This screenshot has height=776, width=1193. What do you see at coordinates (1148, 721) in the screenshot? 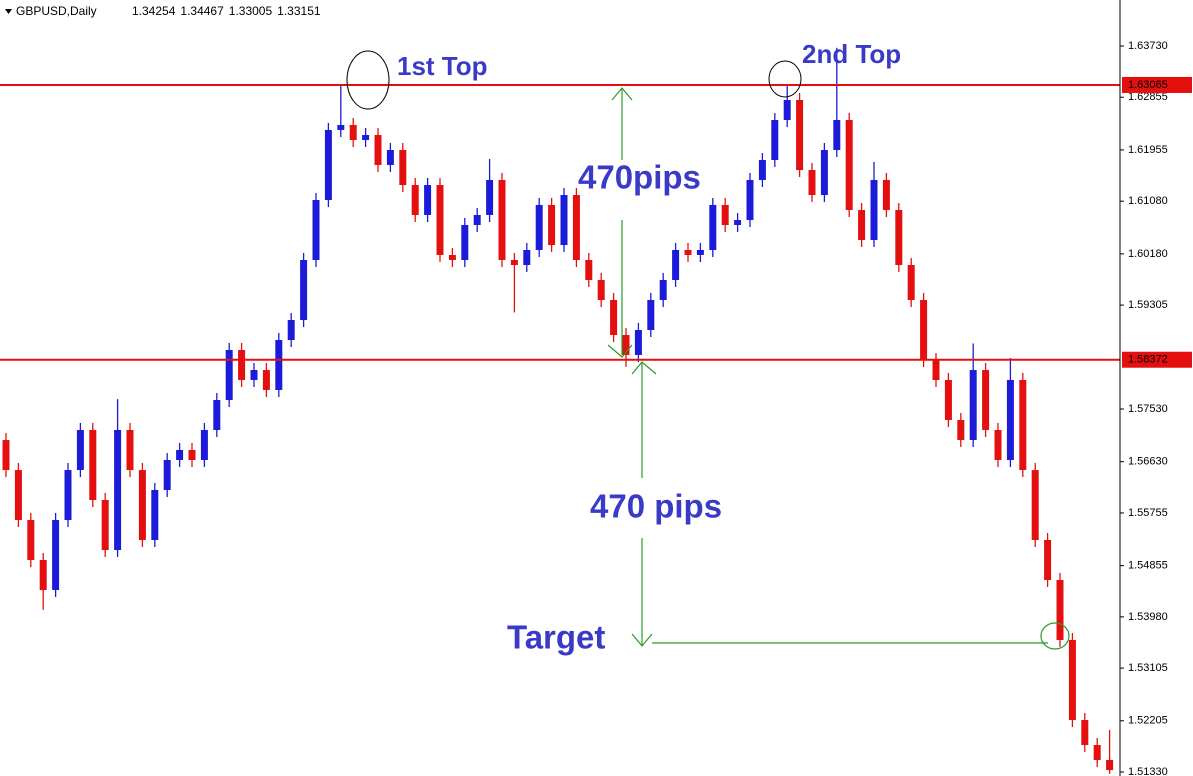
I see `y-tick-label: 1.52205` at bounding box center [1148, 721].